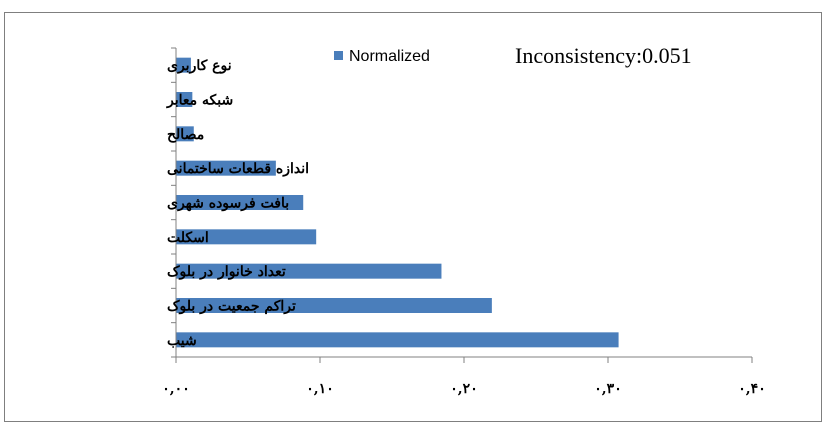 This screenshot has width=828, height=426. I want to click on legend-swatch, so click(338, 55).